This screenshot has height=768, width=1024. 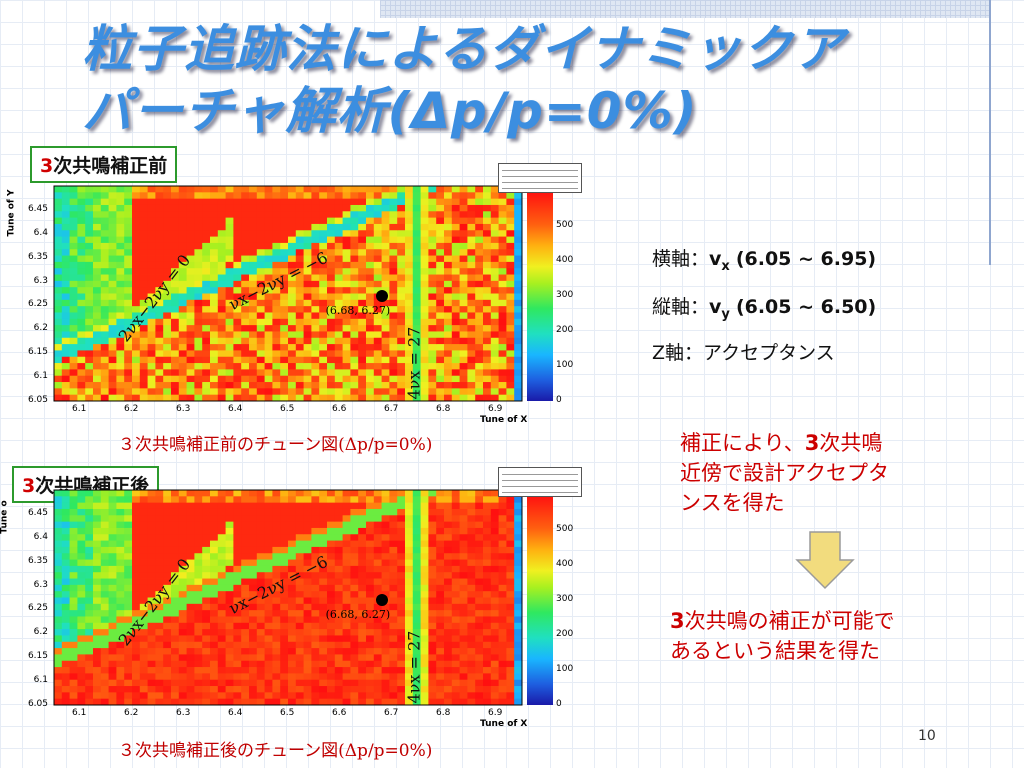 What do you see at coordinates (463, 49) in the screenshot?
I see `title-line-1: 粒子追跡法によるダイナミックア` at bounding box center [463, 49].